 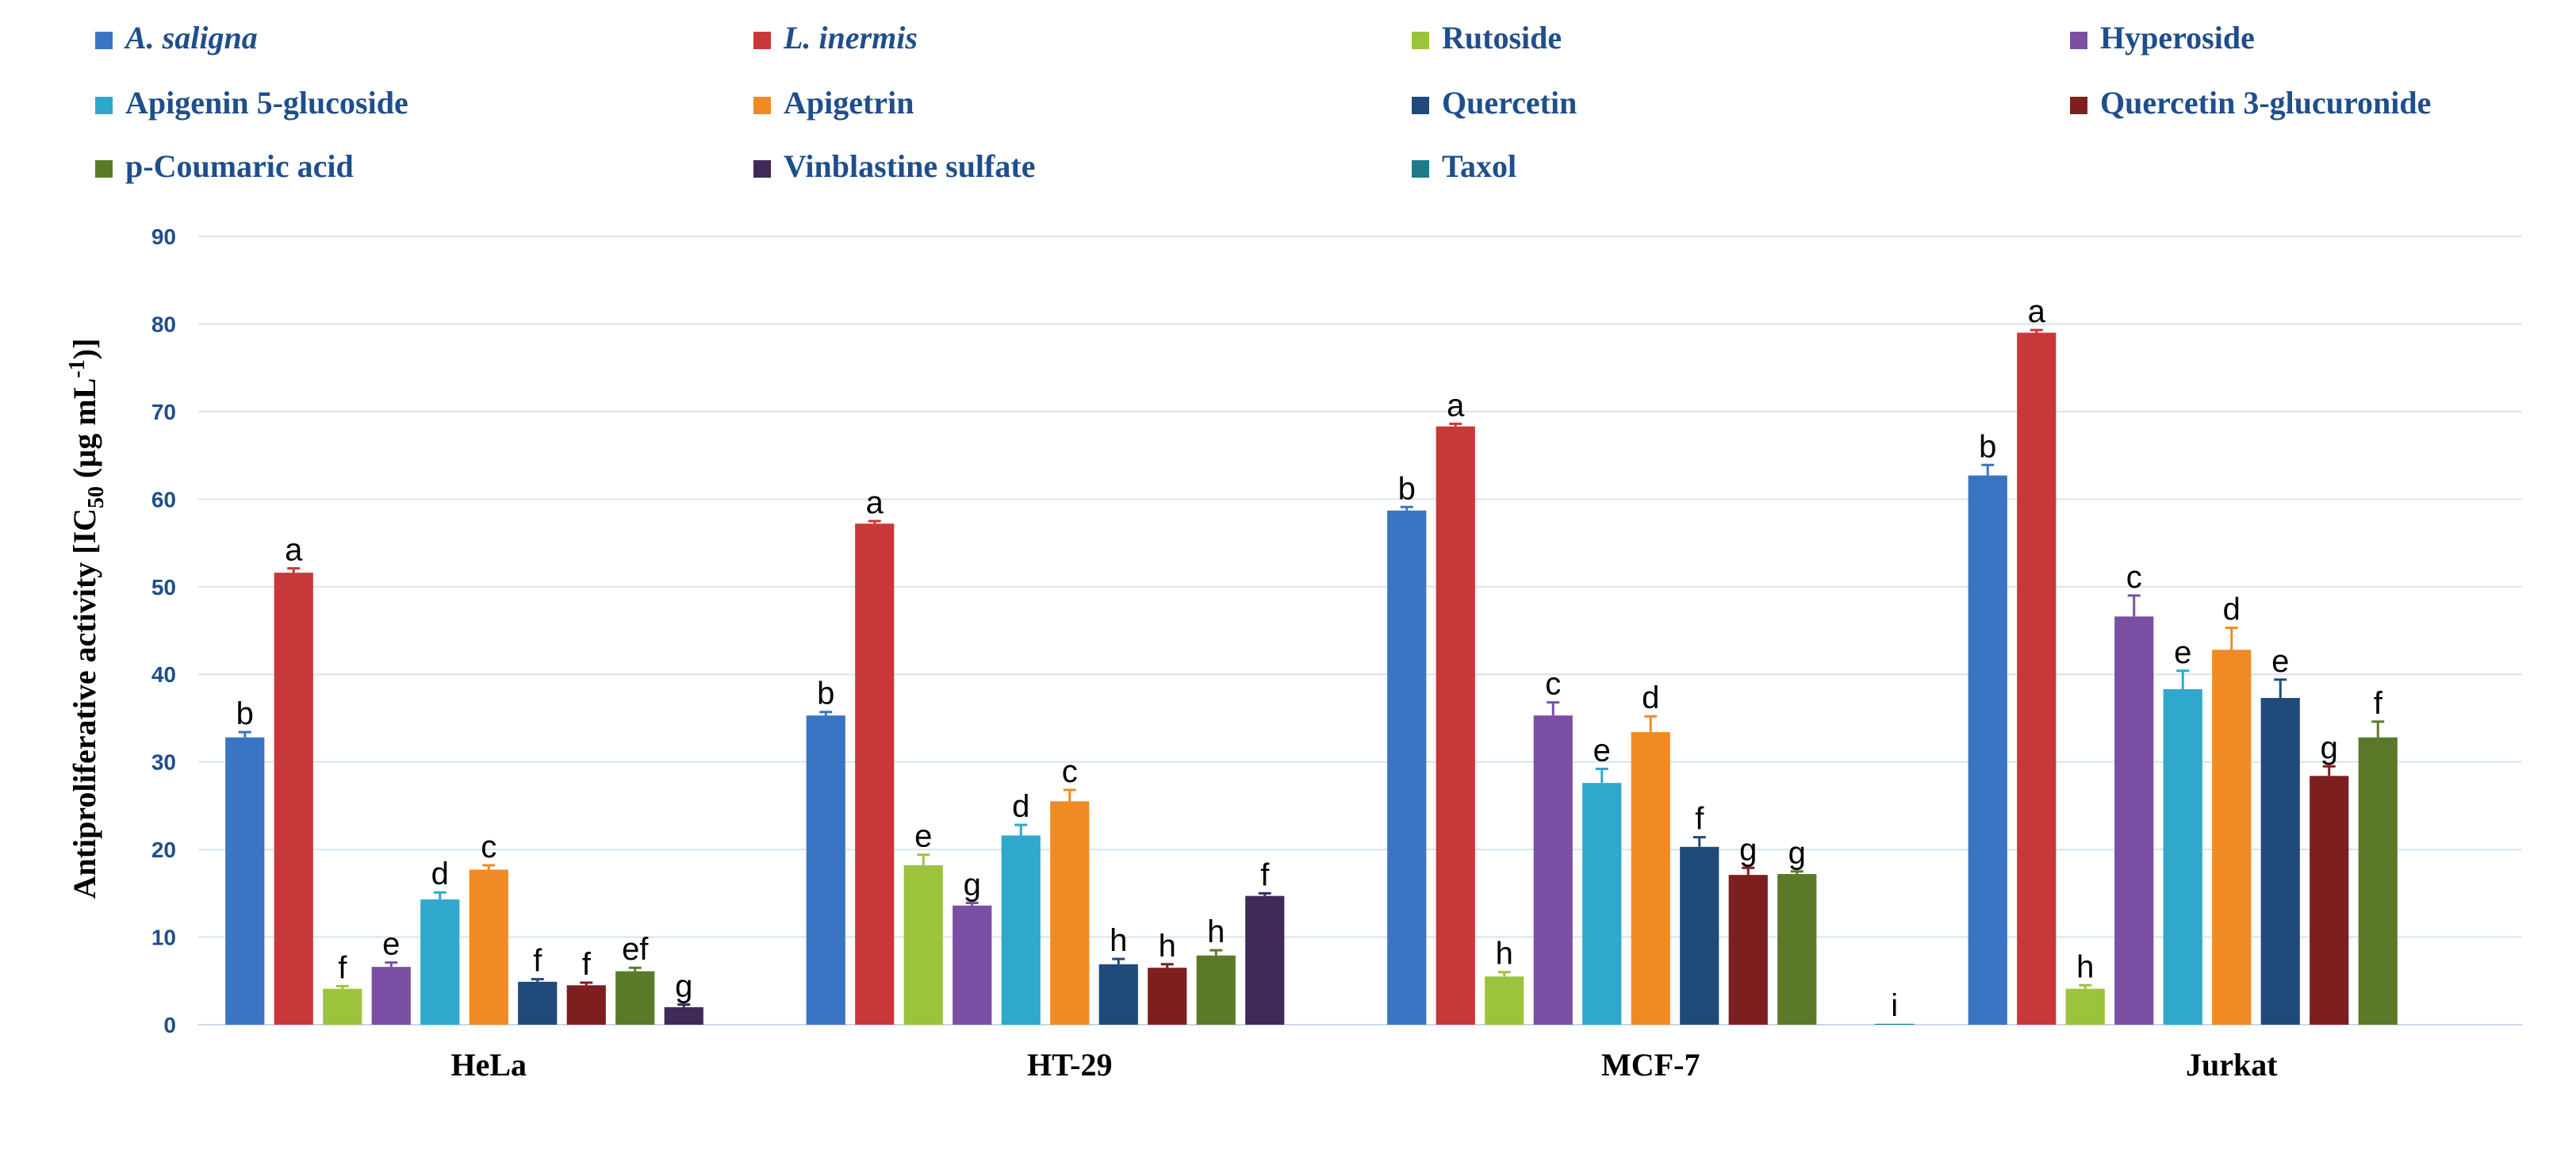 I want to click on y-axis-label-superscript: -1, so click(x=77, y=368).